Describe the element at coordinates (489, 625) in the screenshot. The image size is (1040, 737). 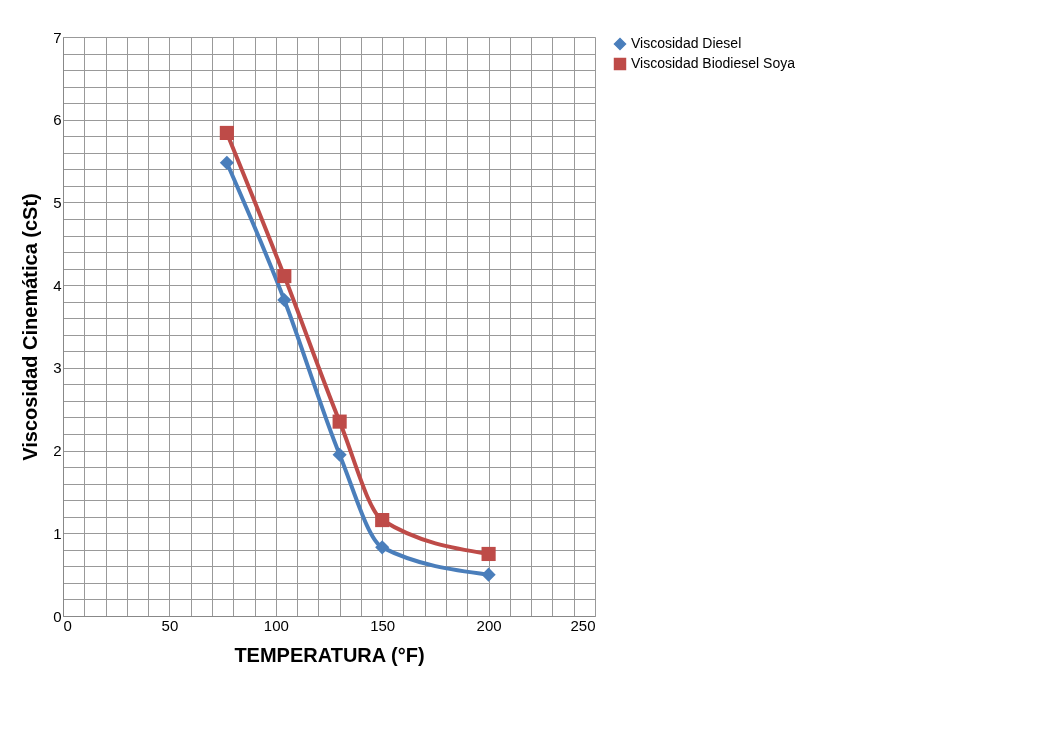
I see `x-tick-label: 200` at that location.